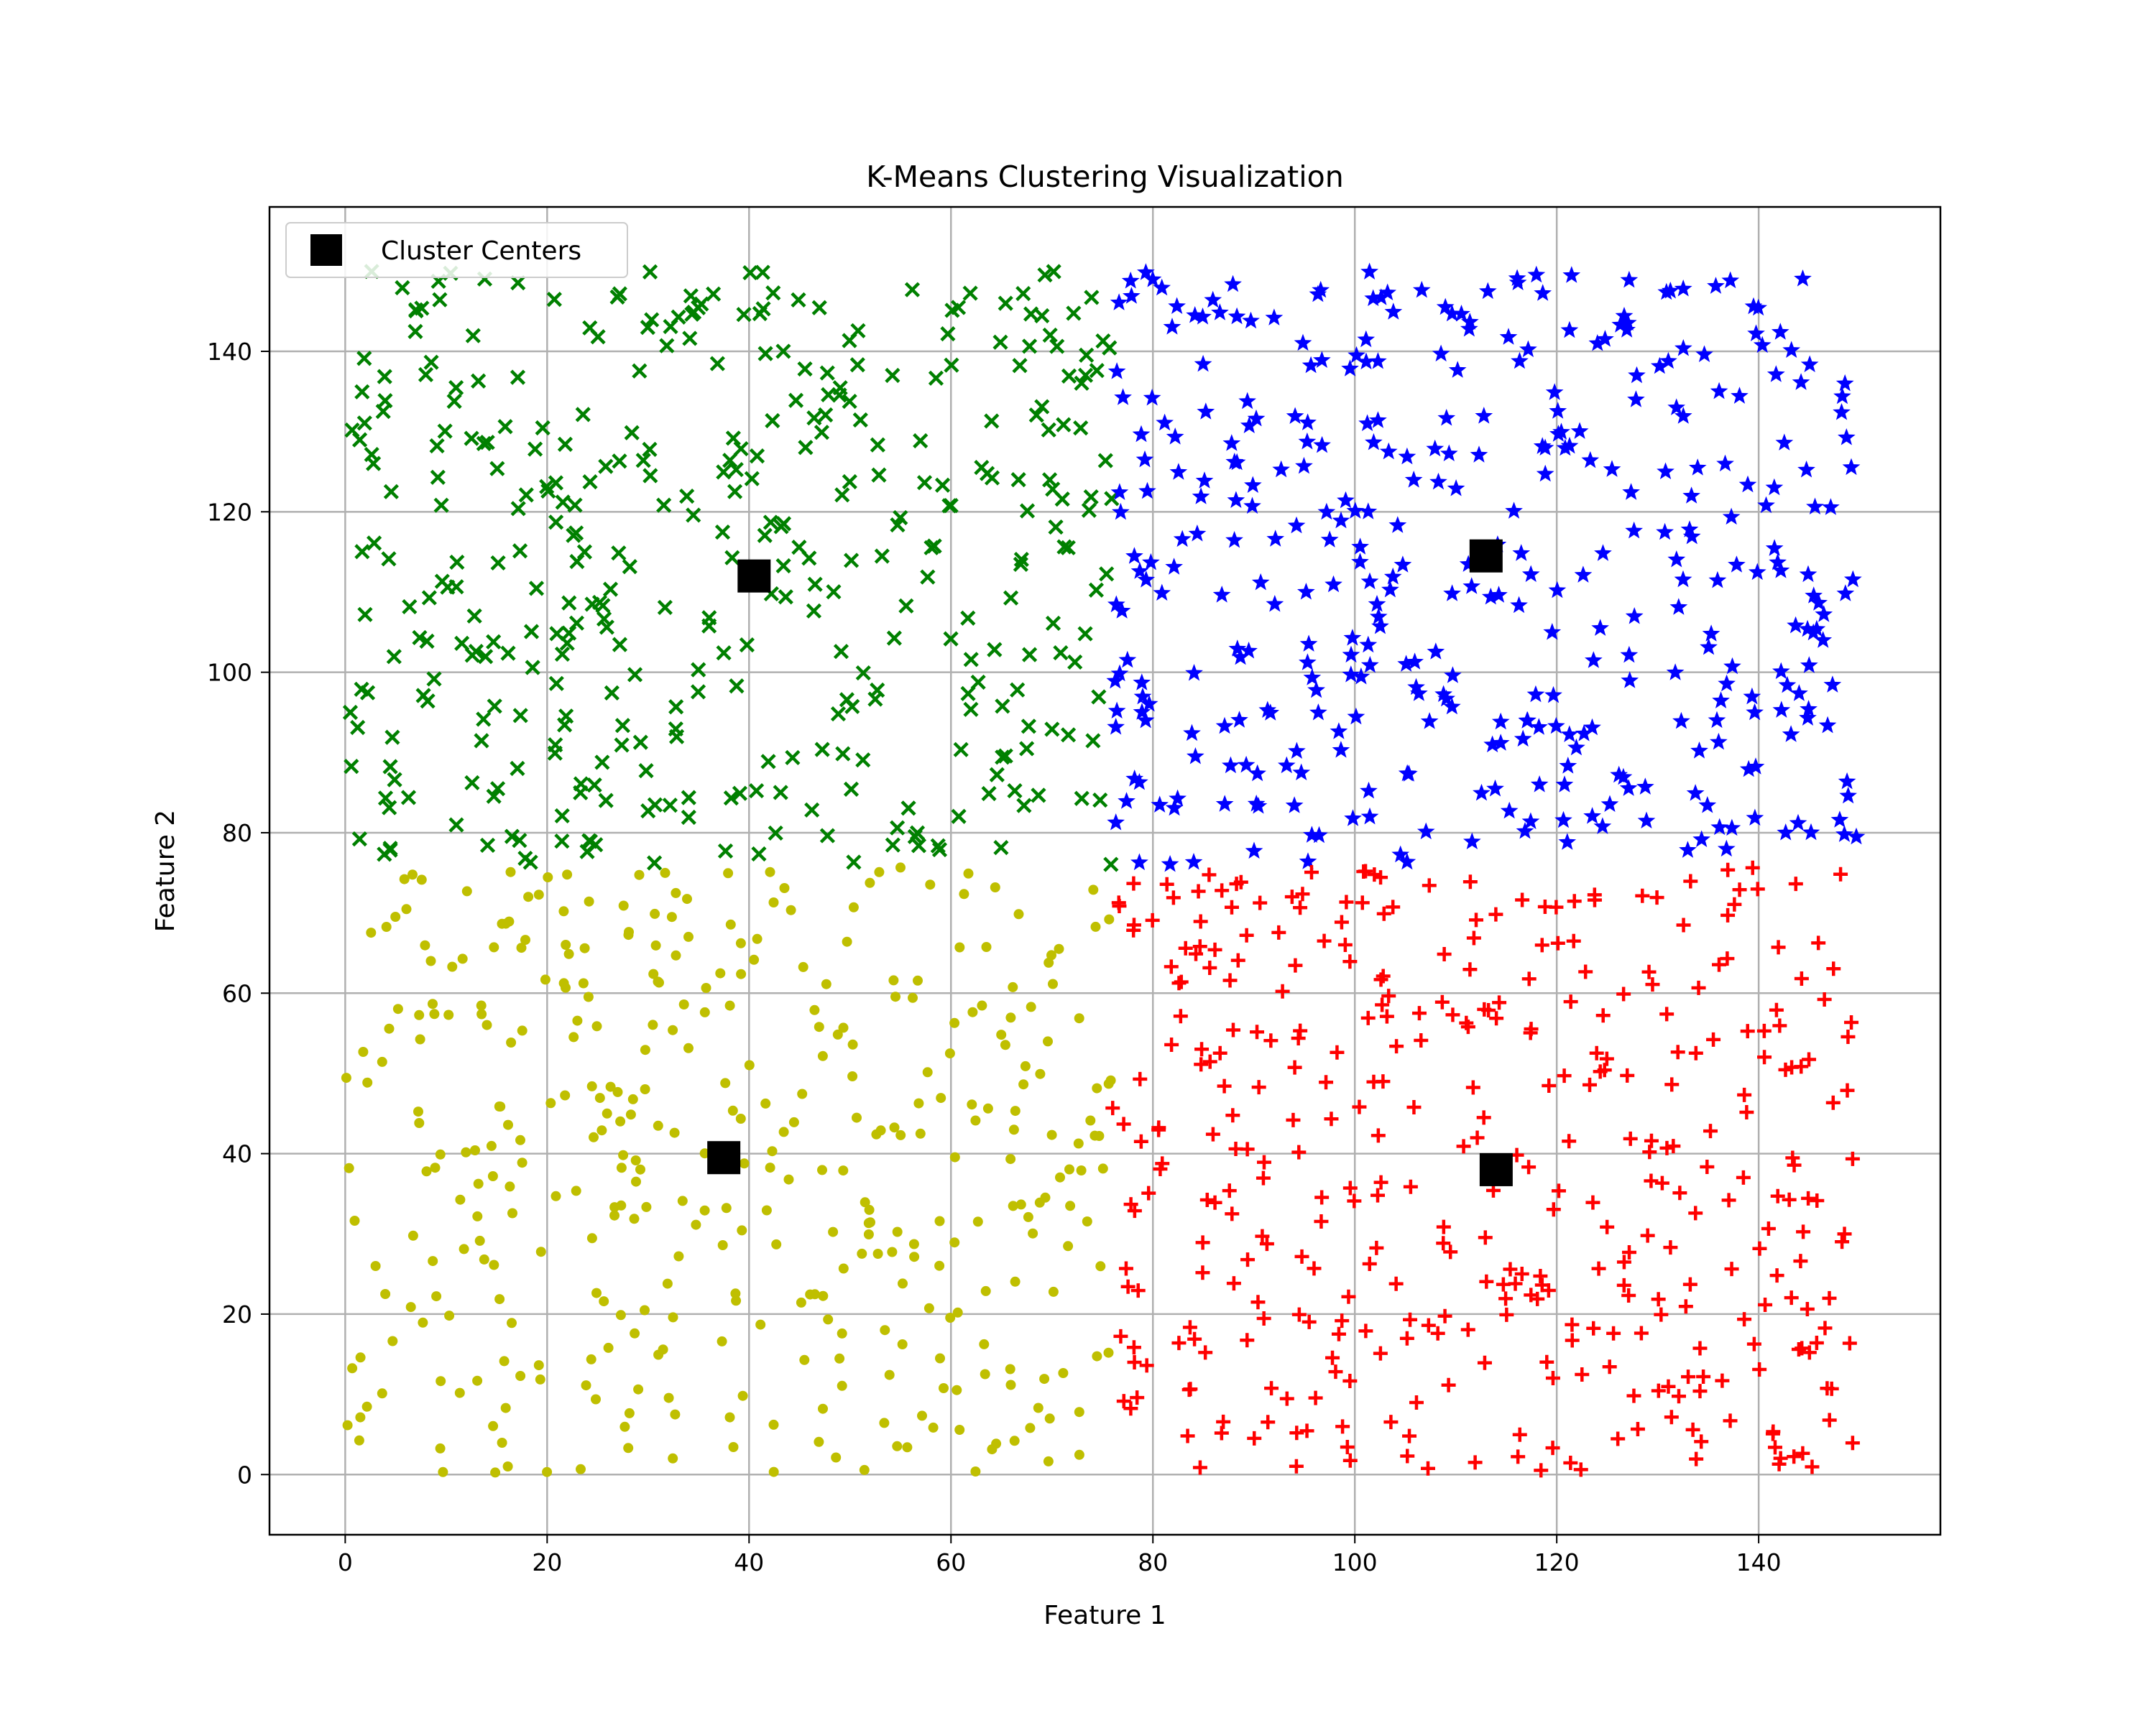 The width and height of the screenshot is (2156, 1728). Describe the element at coordinates (346, 1562) in the screenshot. I see `x-tick-label: 0` at that location.